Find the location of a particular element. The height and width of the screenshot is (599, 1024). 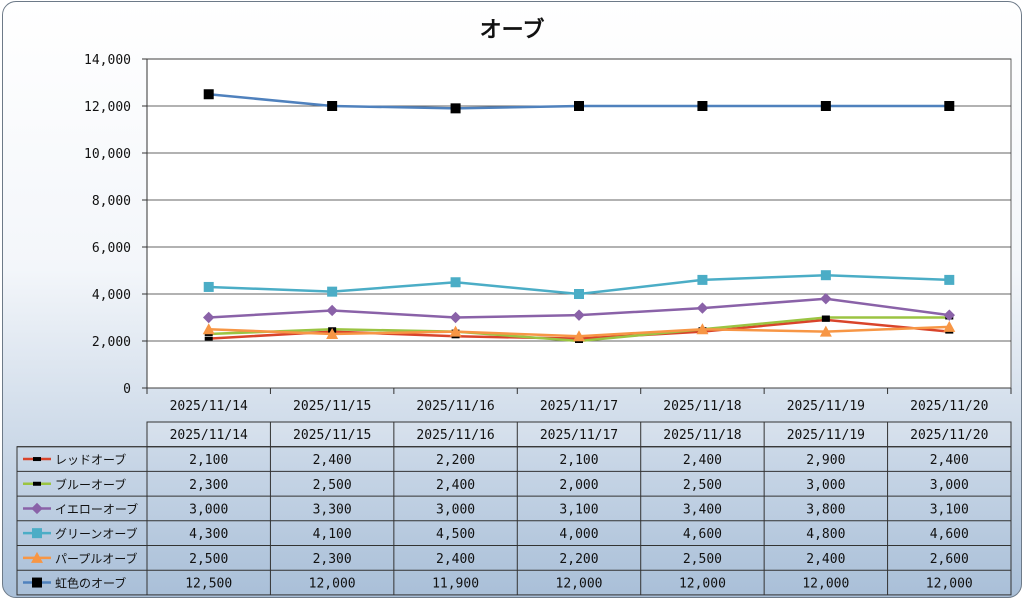

table-cell: 4,300 is located at coordinates (208, 534).